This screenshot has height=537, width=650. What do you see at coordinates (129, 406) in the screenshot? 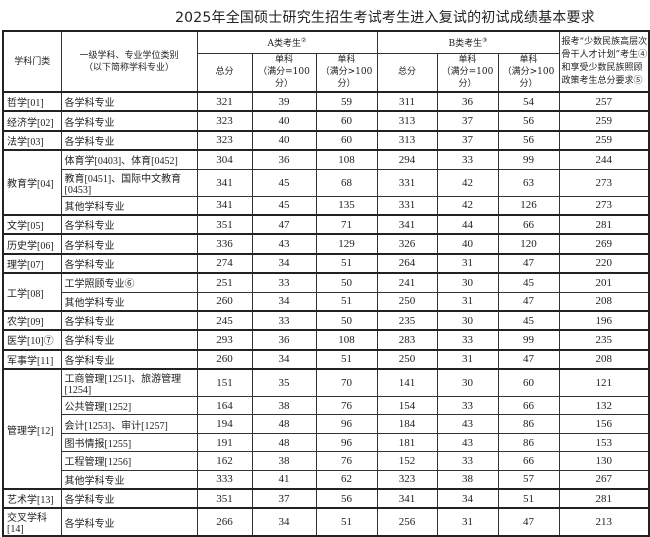
I see `subject-cell: 公共管理[1252]` at bounding box center [129, 406].